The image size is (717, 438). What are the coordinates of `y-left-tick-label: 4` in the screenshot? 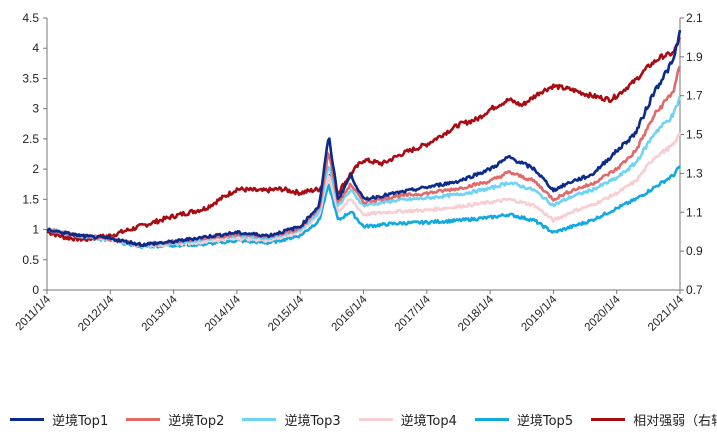 It's located at (35, 48).